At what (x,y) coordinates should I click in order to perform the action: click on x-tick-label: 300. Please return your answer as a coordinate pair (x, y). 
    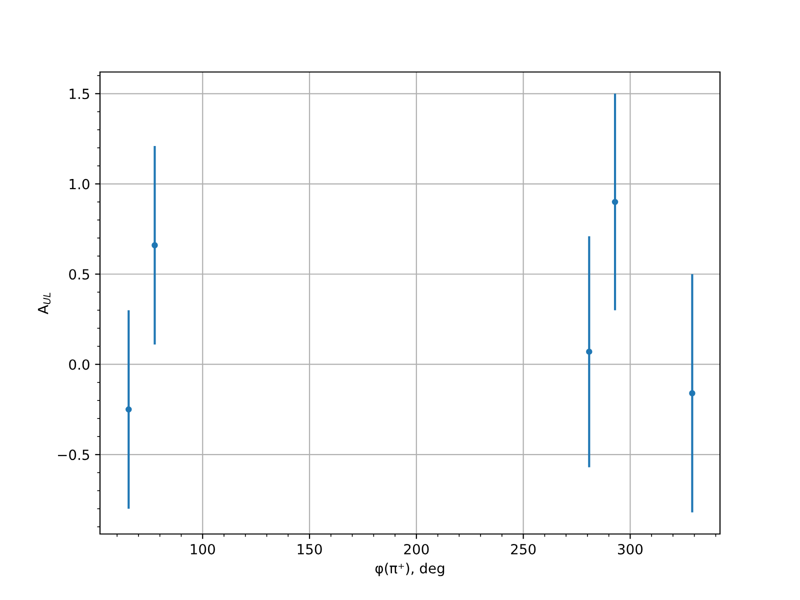
    Looking at the image, I should click on (630, 549).